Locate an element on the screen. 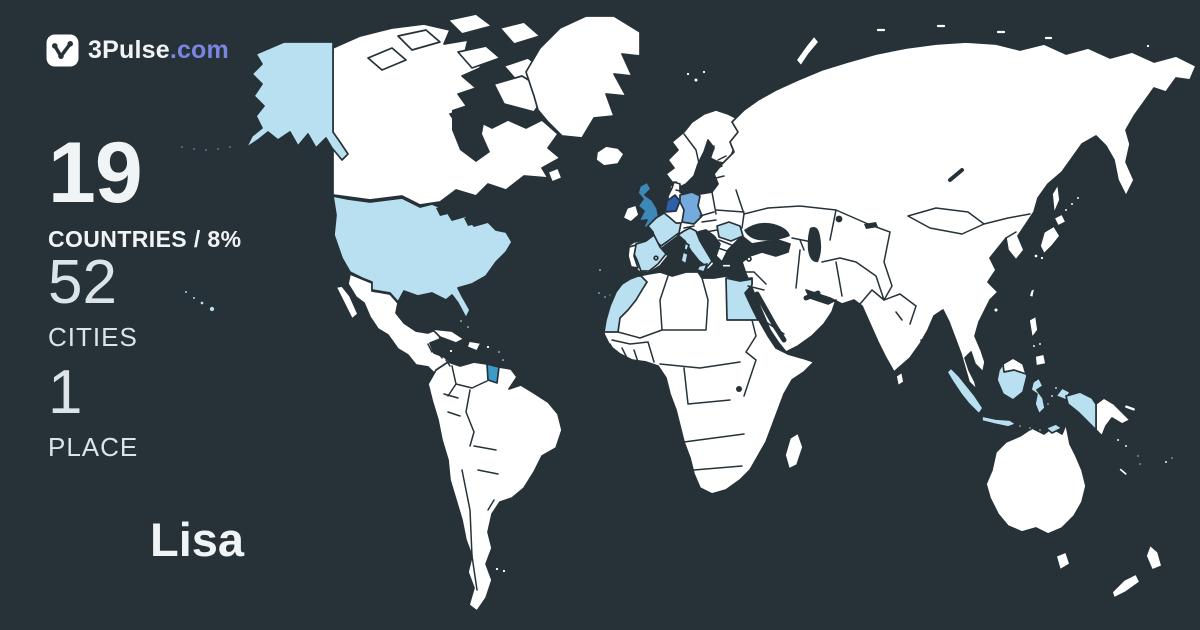  country-canada is located at coordinates (446, 114).